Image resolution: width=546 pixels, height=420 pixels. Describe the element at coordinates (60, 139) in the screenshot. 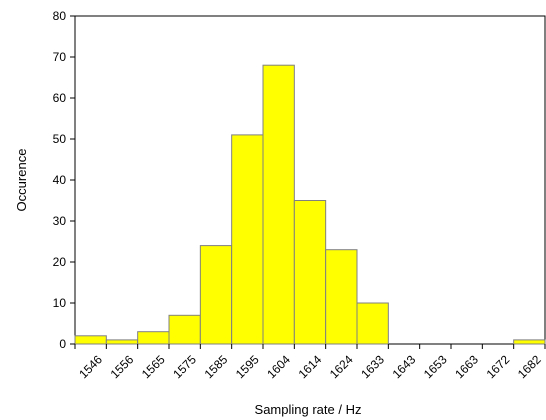

I see `y-tick-label: 50` at that location.